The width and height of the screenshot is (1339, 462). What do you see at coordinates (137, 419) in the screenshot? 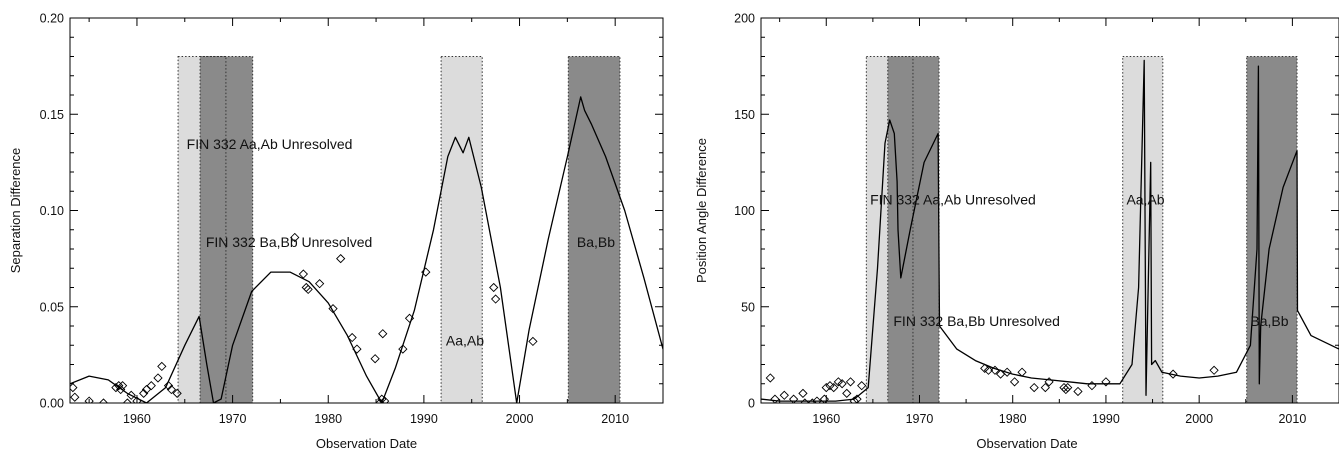
I see `separation-x-tick-label: 1960` at bounding box center [137, 419].